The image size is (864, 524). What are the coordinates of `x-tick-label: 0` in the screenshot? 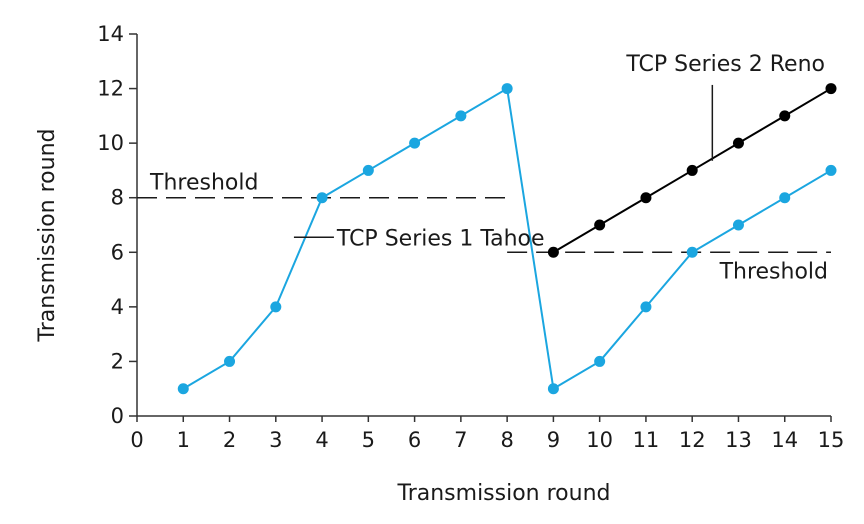 It's located at (136, 440).